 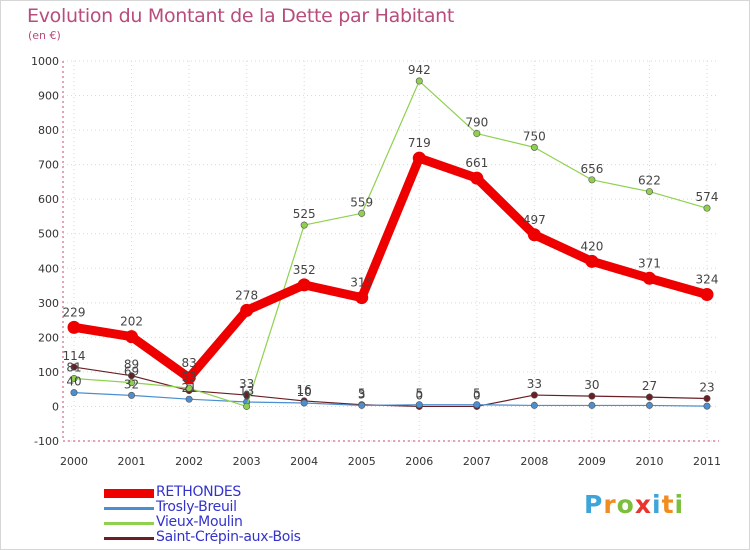 I want to click on logo-letter: P, so click(x=594, y=504).